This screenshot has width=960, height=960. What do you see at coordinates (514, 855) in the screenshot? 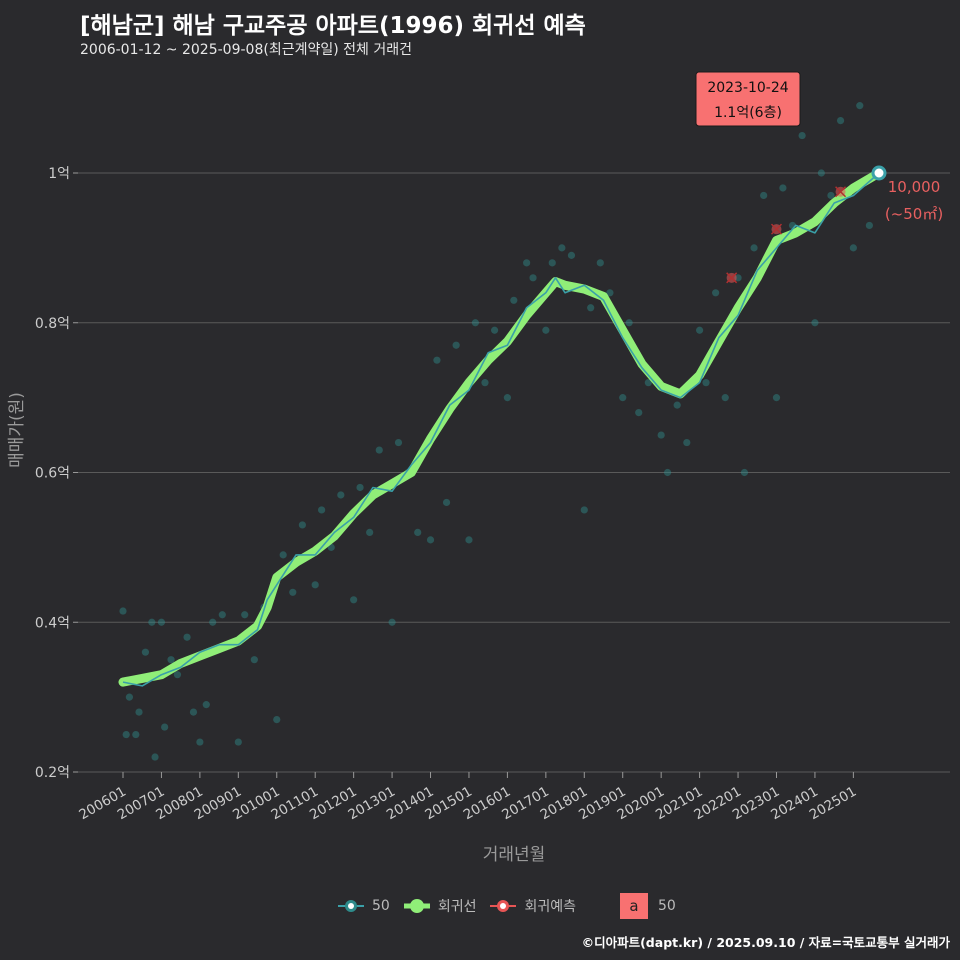
I see `x-axis-label: 거래년월` at bounding box center [514, 855].